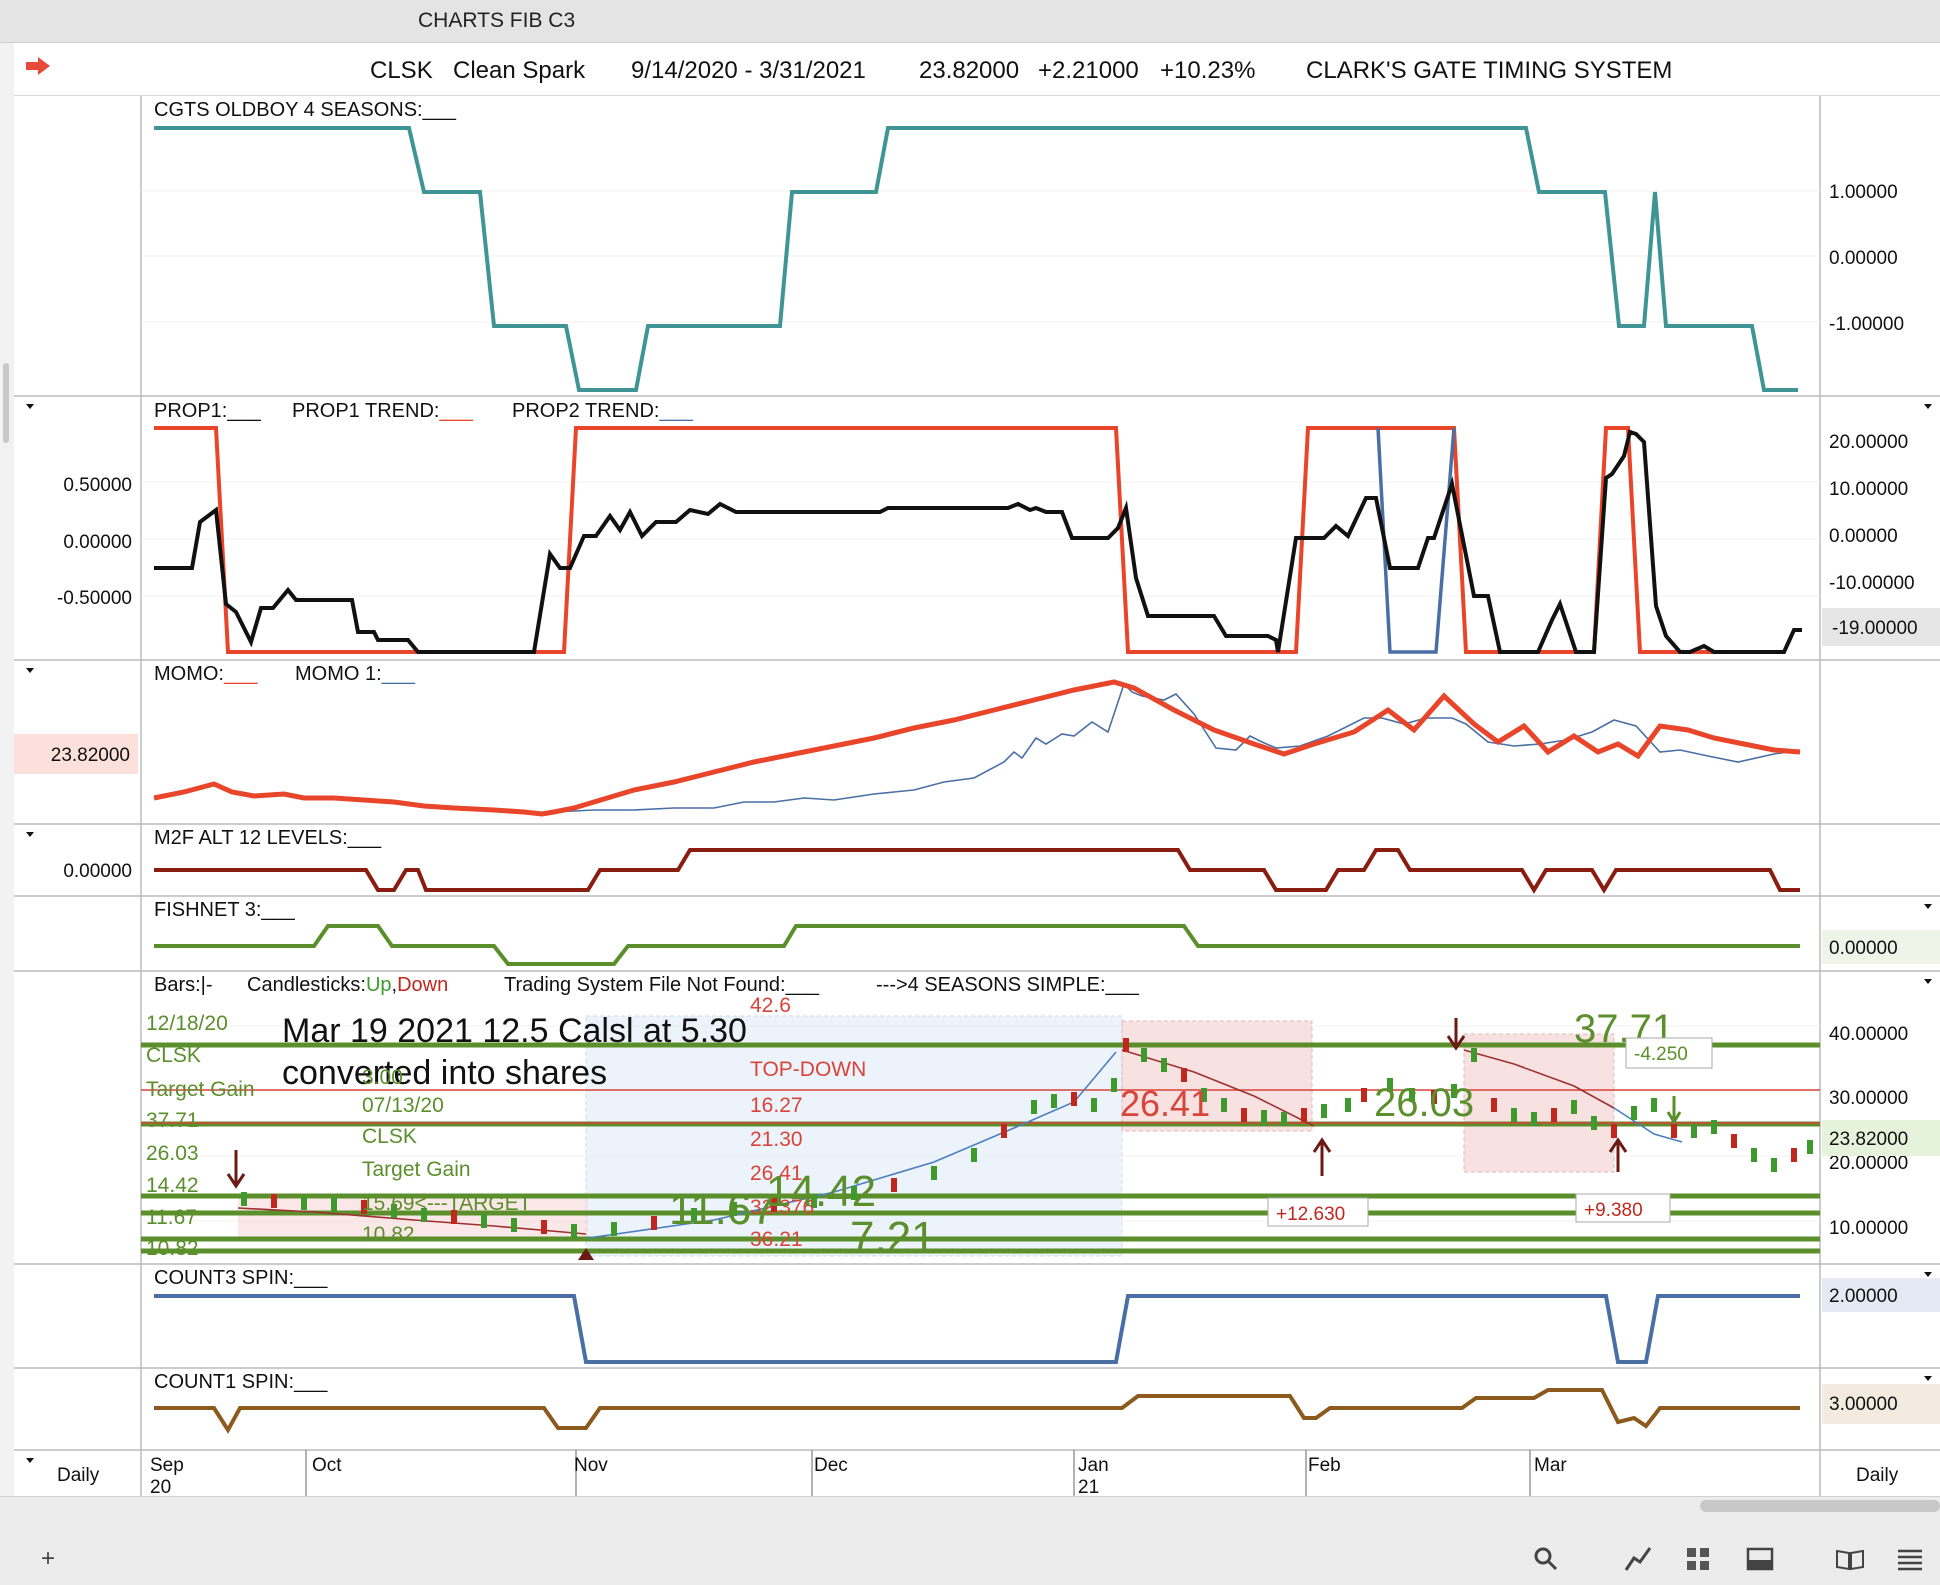  What do you see at coordinates (776, 1239) in the screenshot?
I see `svg-text: 36.21` at bounding box center [776, 1239].